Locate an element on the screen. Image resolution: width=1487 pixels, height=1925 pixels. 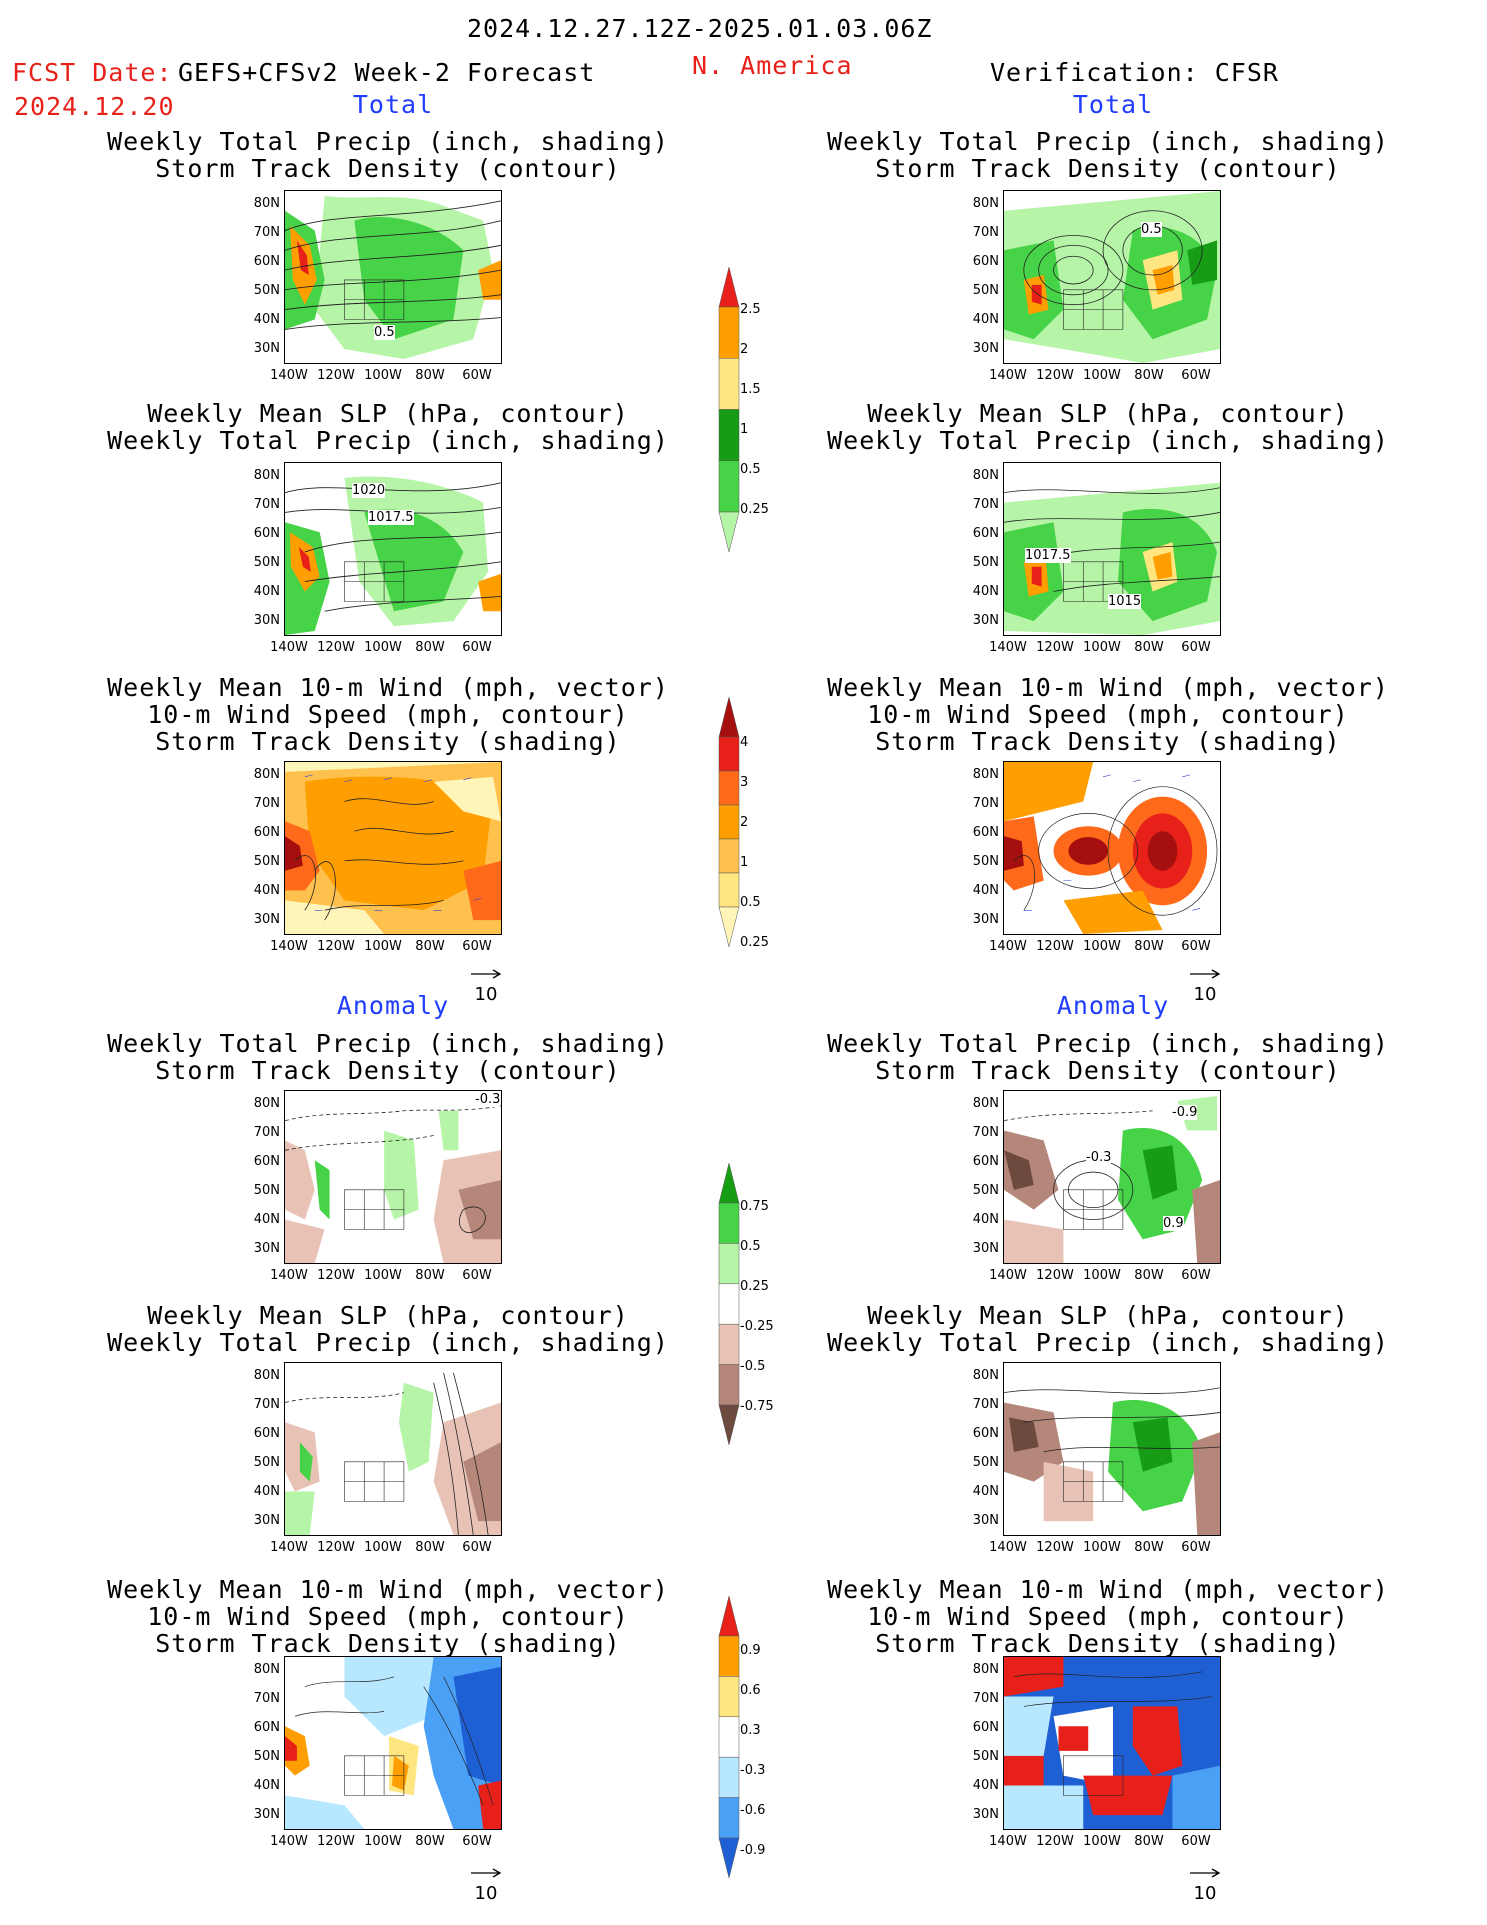
colorbar-precip-total is located at coordinates (729, 411).